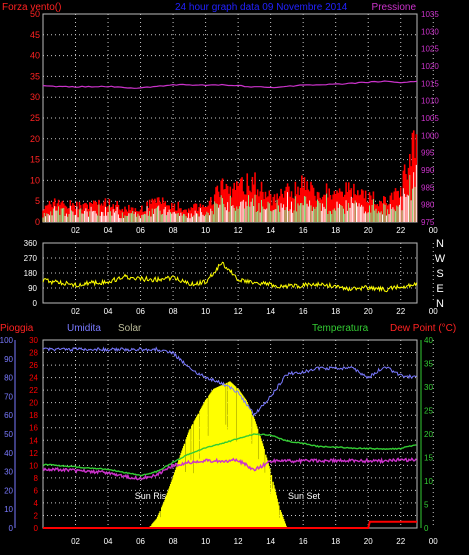  Describe the element at coordinates (428, 340) in the screenshot. I see `temp-tick-8: 40` at that location.